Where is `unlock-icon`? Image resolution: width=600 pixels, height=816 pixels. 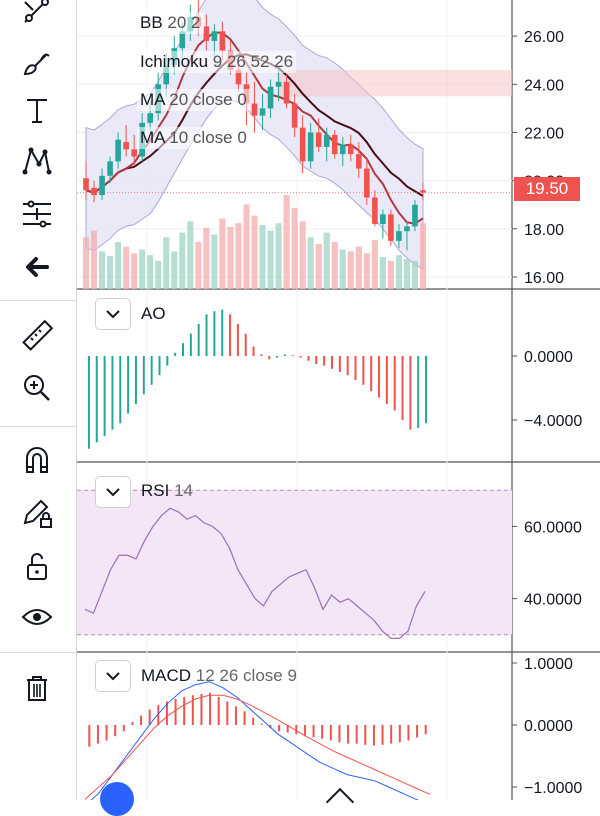
unlock-icon is located at coordinates (37, 566).